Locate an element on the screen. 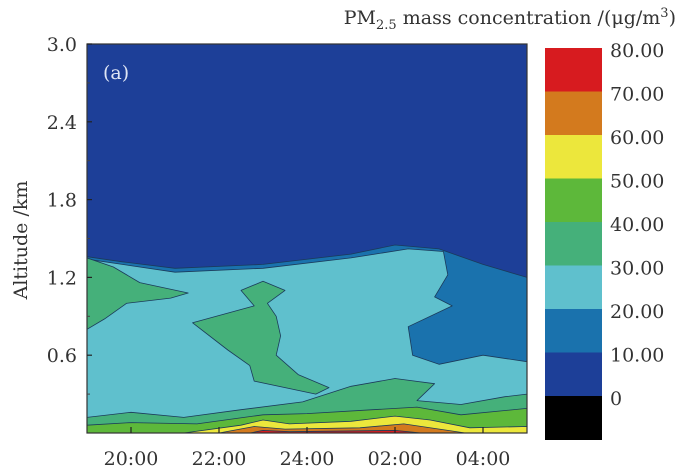 The width and height of the screenshot is (684, 475). title-superscript: 3 is located at coordinates (664, 13).